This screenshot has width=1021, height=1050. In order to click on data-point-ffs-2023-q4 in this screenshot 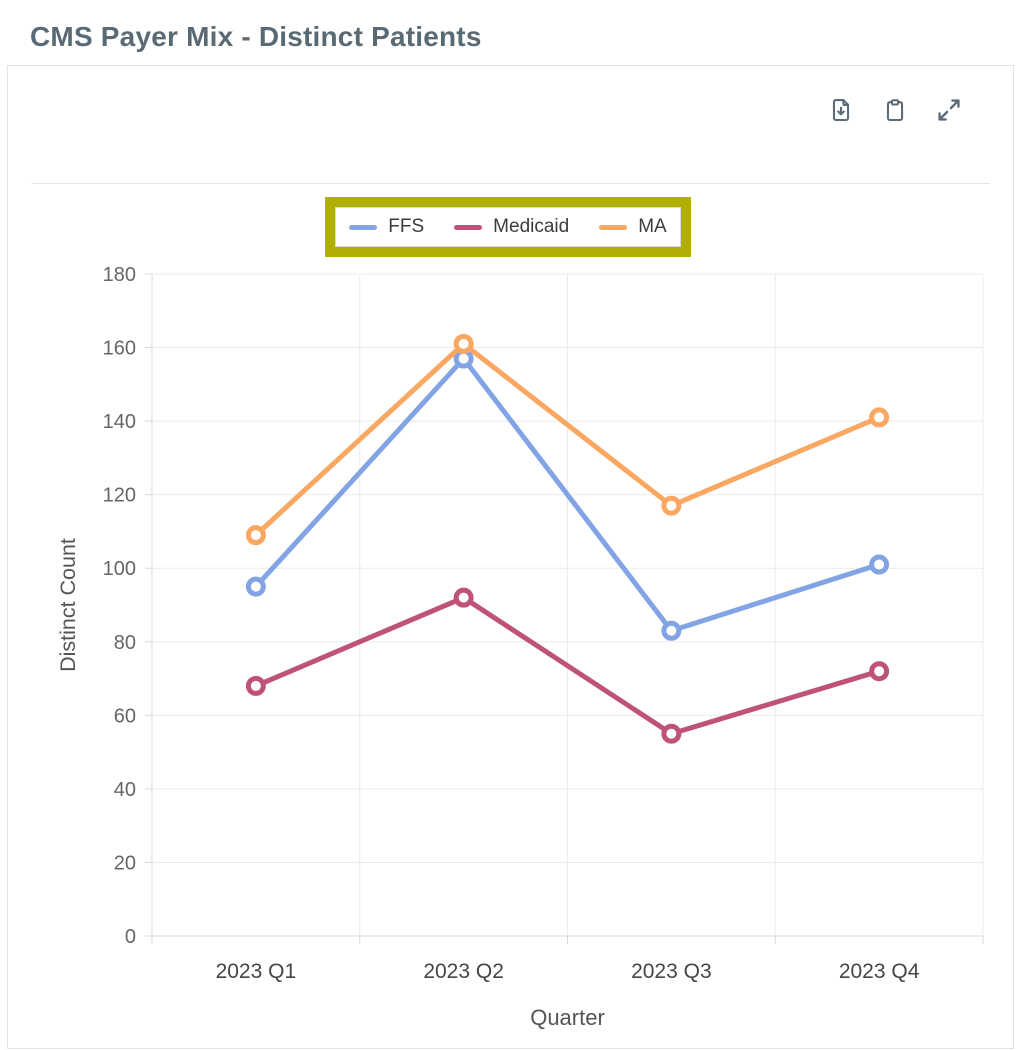, I will do `click(879, 564)`.